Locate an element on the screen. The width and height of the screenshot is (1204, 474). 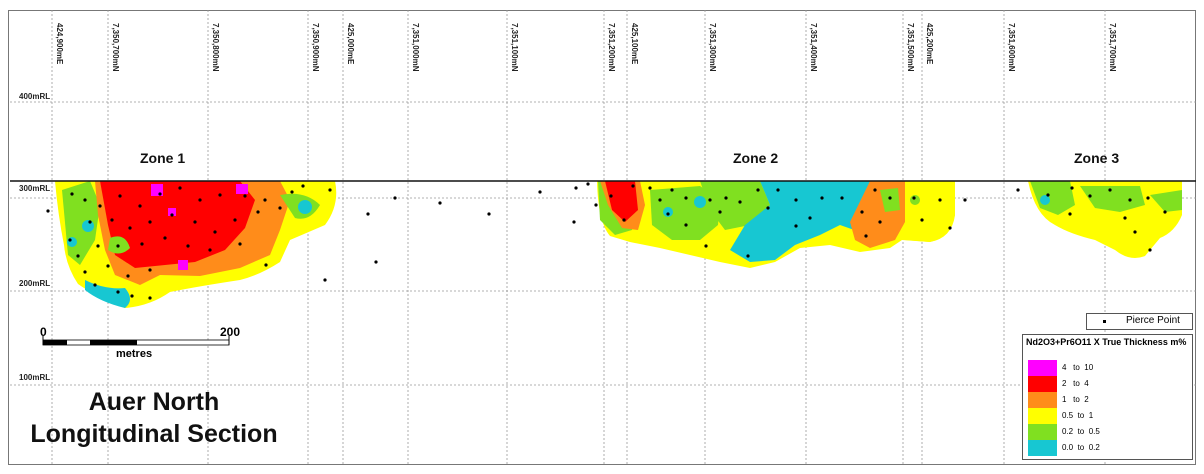
rl-label-300: 300mRL is located at coordinates (35, 188).